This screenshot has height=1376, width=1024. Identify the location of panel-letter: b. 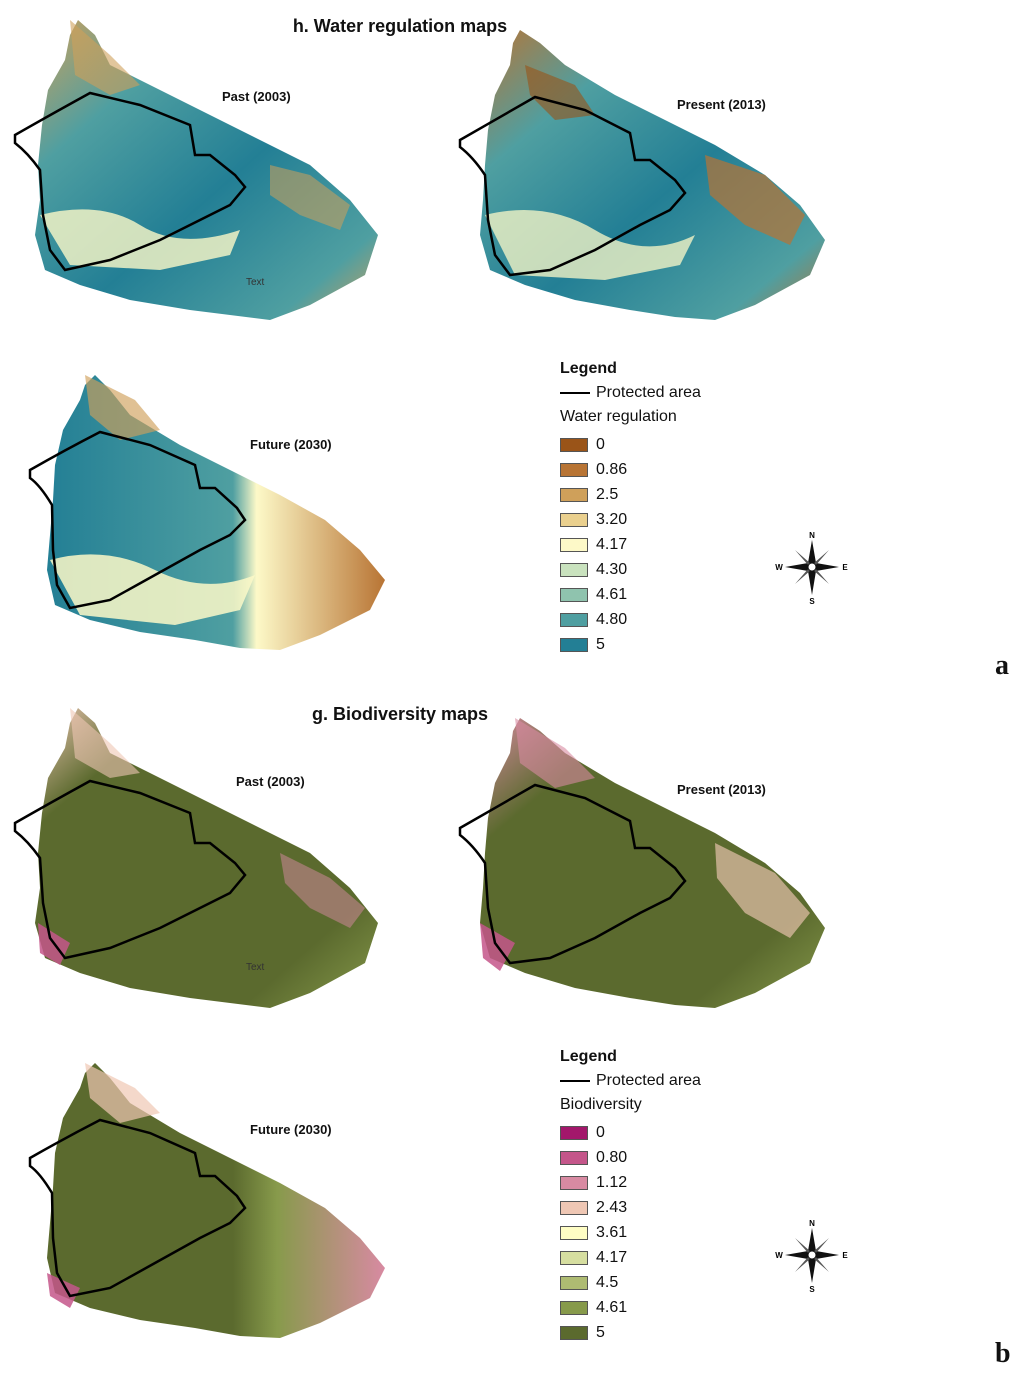
(1003, 1353).